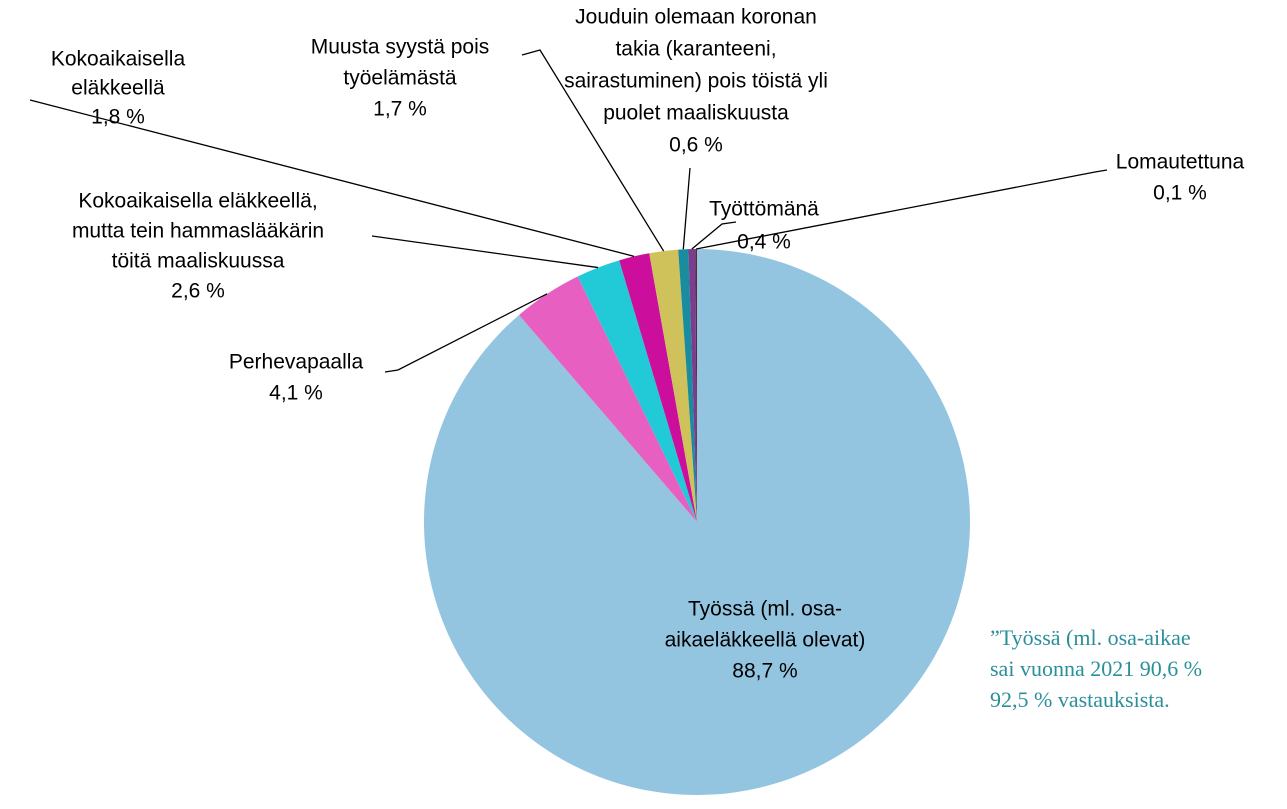  Describe the element at coordinates (696, 145) in the screenshot. I see `value-label: 0,6 %` at that location.